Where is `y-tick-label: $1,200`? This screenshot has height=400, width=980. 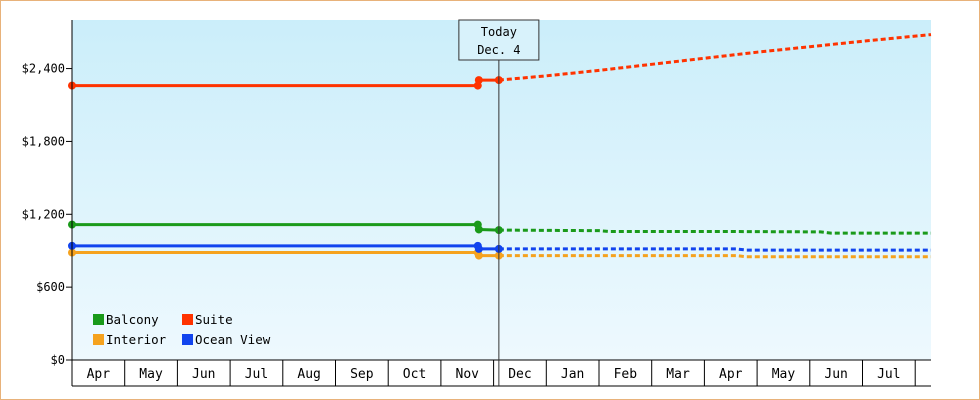
y-tick-label: $1,200 is located at coordinates (43, 214).